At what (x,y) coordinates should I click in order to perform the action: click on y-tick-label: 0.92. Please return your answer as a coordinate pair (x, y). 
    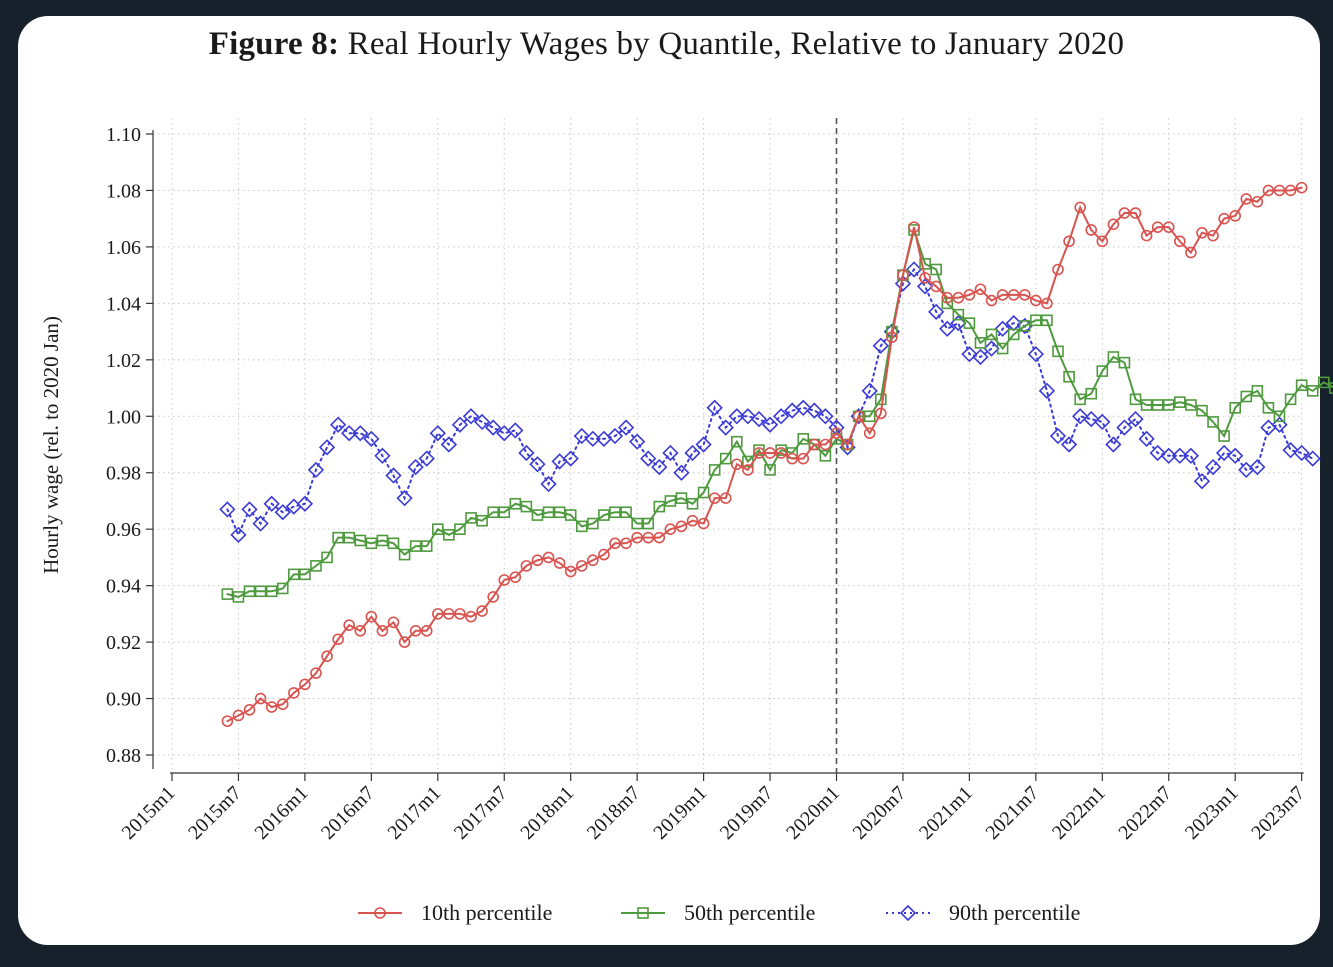
    Looking at the image, I should click on (123, 643).